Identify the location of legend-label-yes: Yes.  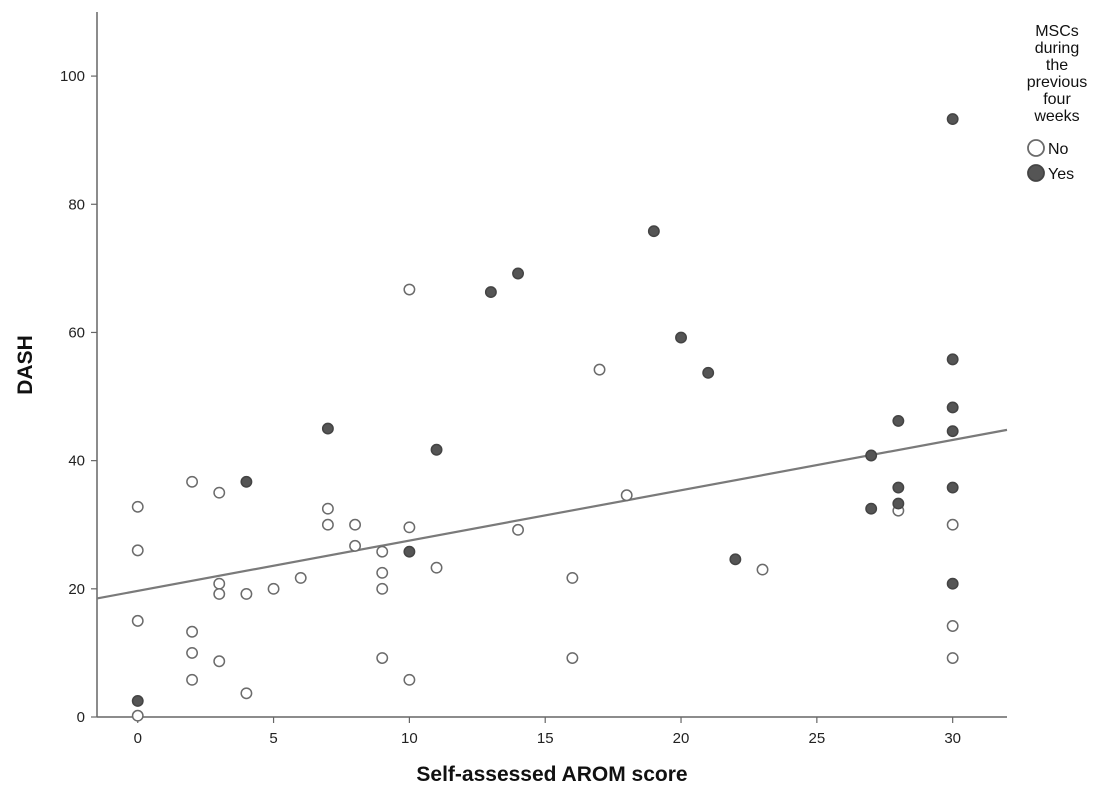
(1061, 174).